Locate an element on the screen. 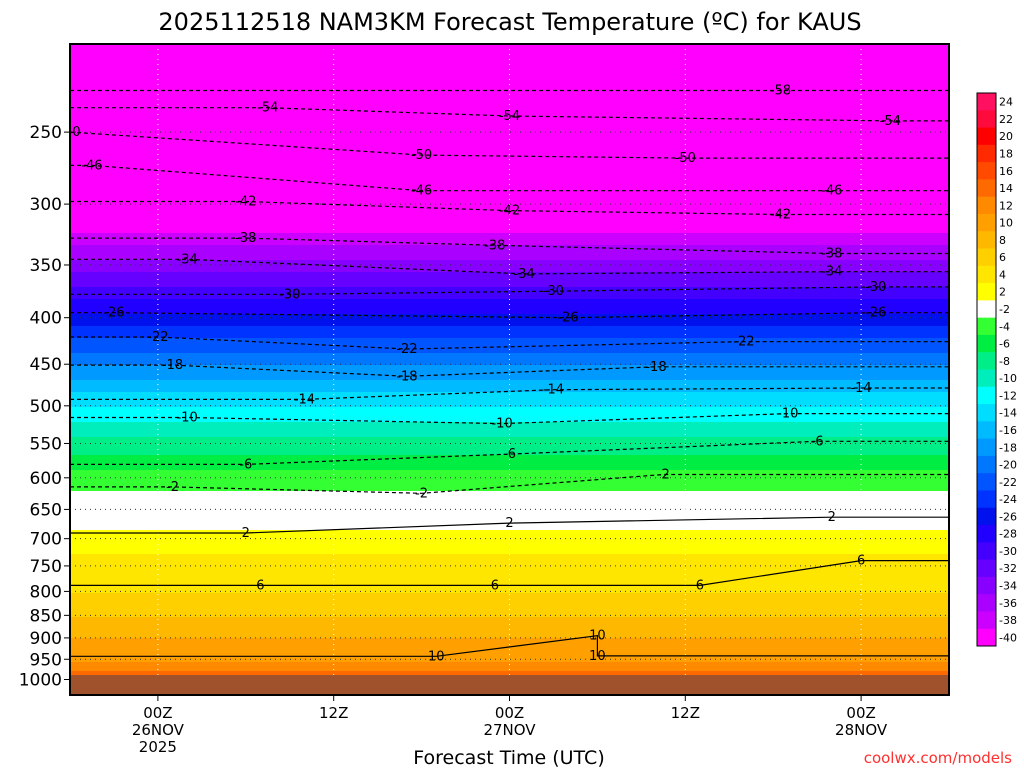 The image size is (1024, 768). colorbar-label: 10 is located at coordinates (1006, 223).